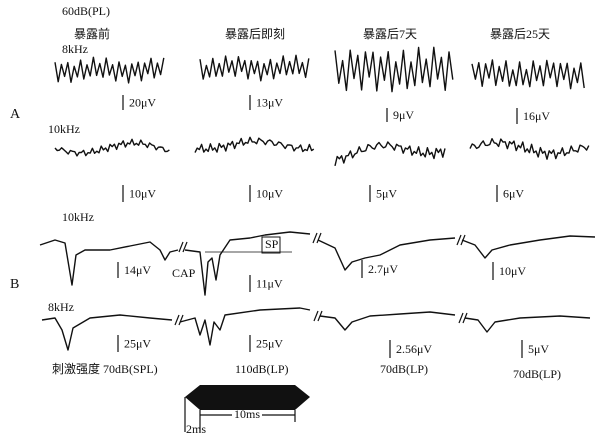 The width and height of the screenshot is (596, 439). What do you see at coordinates (247, 414) in the screenshot?
I see `duration-label: 10ms` at bounding box center [247, 414].